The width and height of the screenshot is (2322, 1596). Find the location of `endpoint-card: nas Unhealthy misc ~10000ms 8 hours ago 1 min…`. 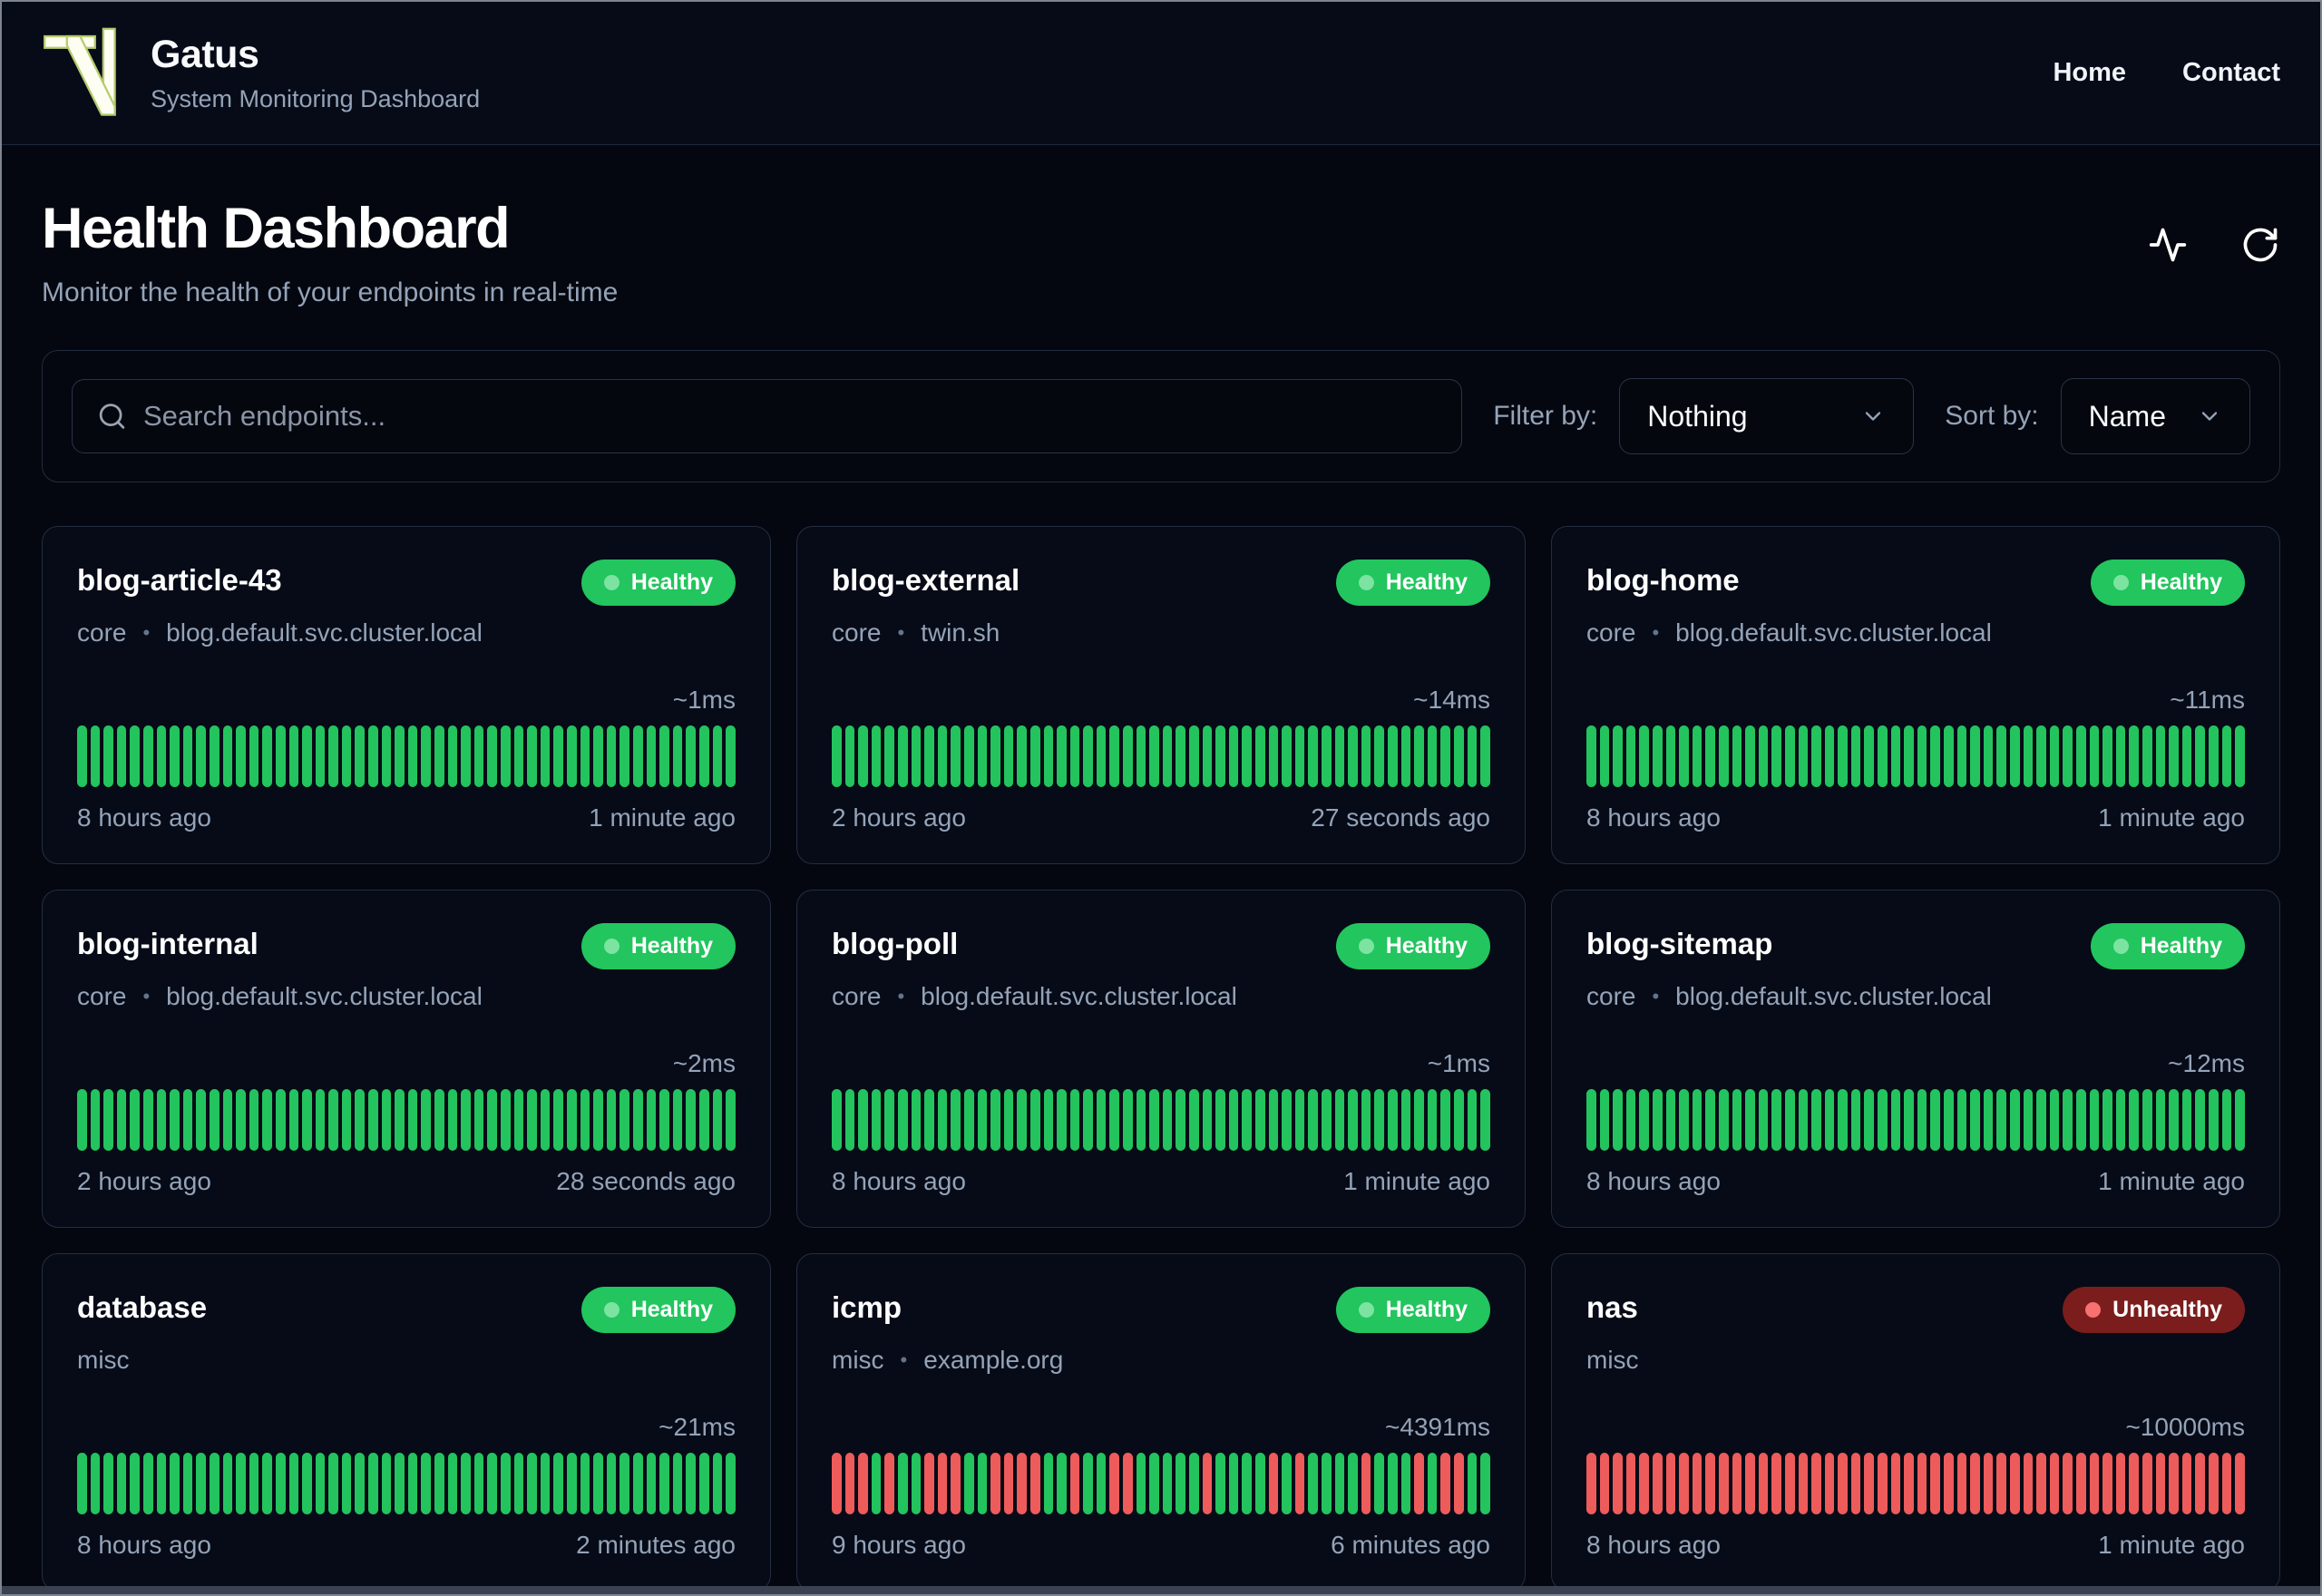

endpoint-card: nas Unhealthy misc ~10000ms 8 hours ago 1 min… is located at coordinates (1915, 1422).